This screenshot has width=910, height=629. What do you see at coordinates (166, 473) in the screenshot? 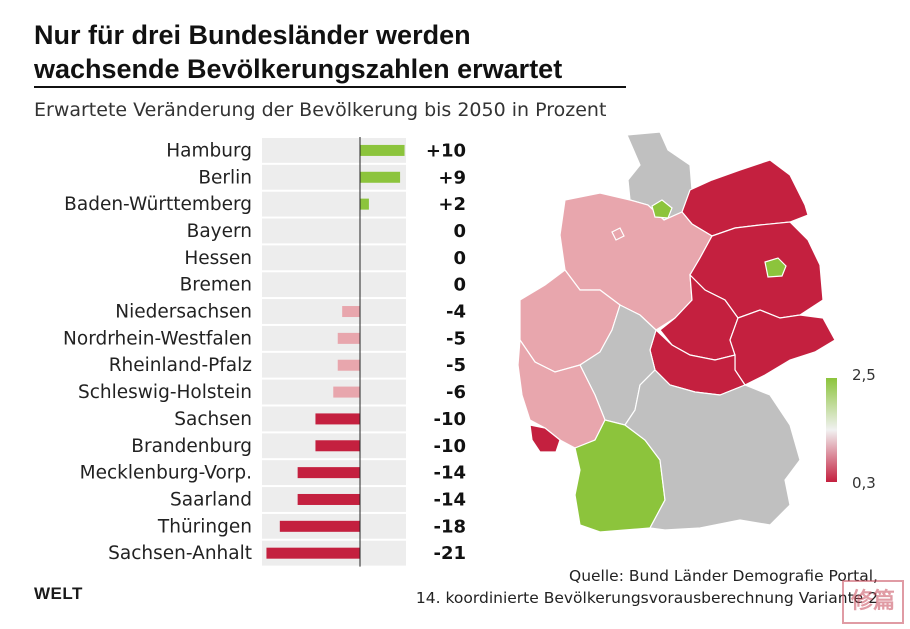
I see `category-label: Mecklenburg-Vorp.` at bounding box center [166, 473].